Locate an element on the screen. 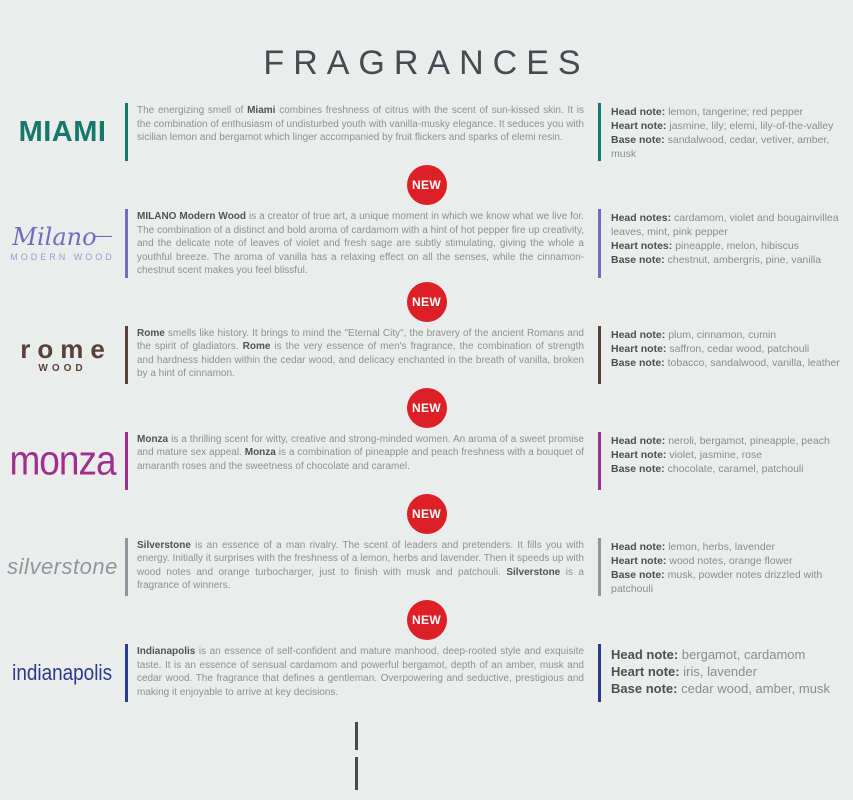 The height and width of the screenshot is (800, 853). note-line: Heart note: violet, jasmine, rose is located at coordinates (730, 456).